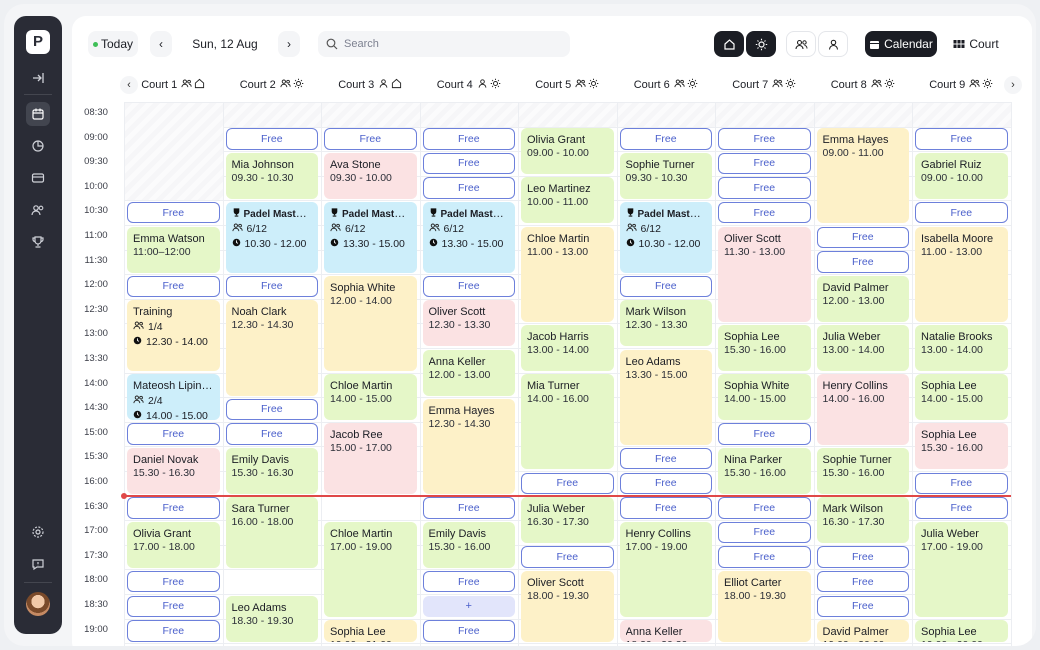 The height and width of the screenshot is (650, 1040). Describe the element at coordinates (468, 372) in the screenshot. I see `booking-card: Anna Keller 12.00 - 13.00` at that location.